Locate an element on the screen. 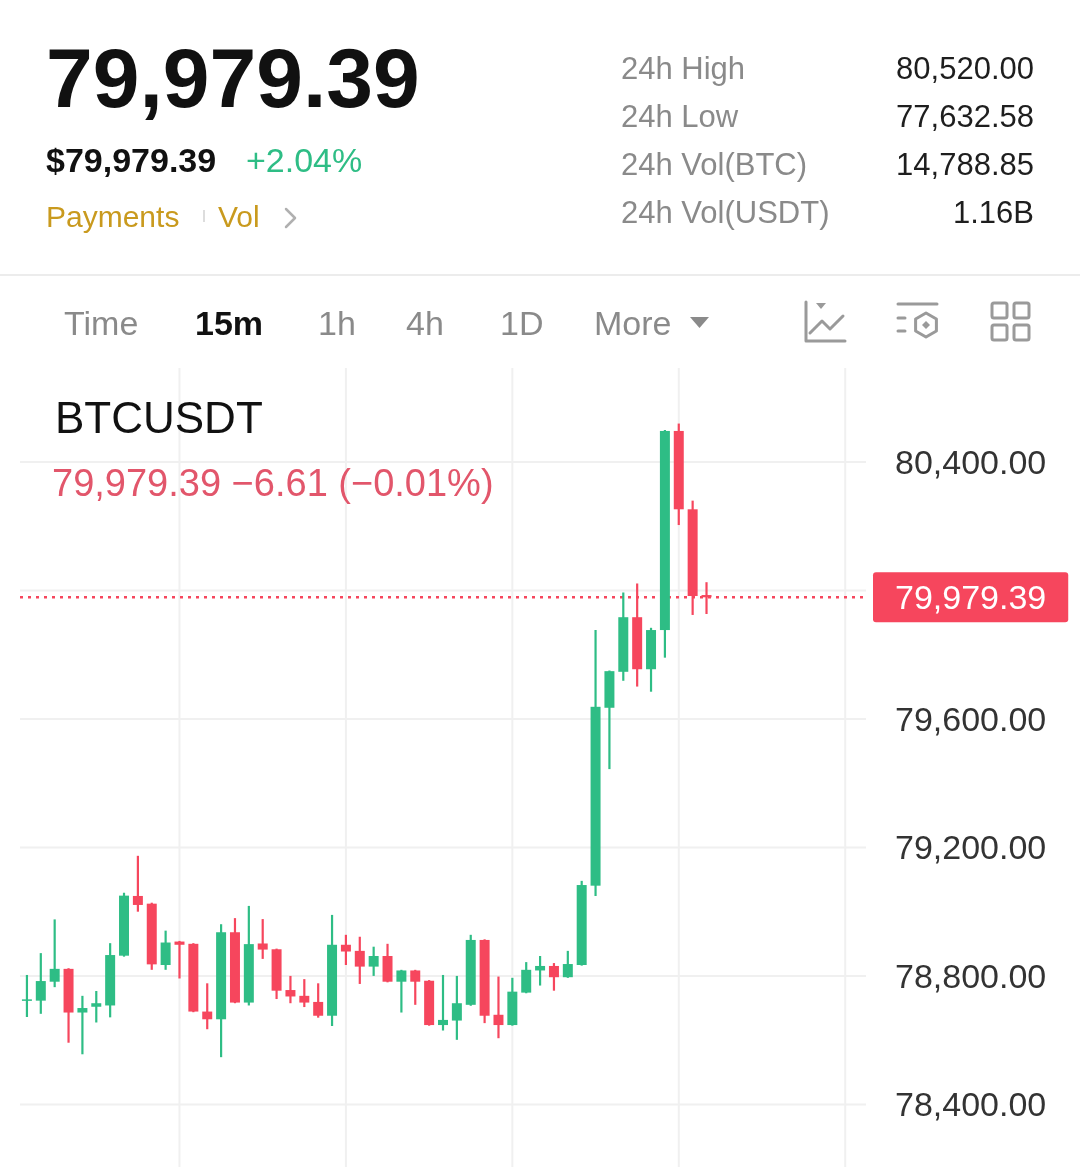  y-tick-label: 78,400.00 is located at coordinates (971, 1104).